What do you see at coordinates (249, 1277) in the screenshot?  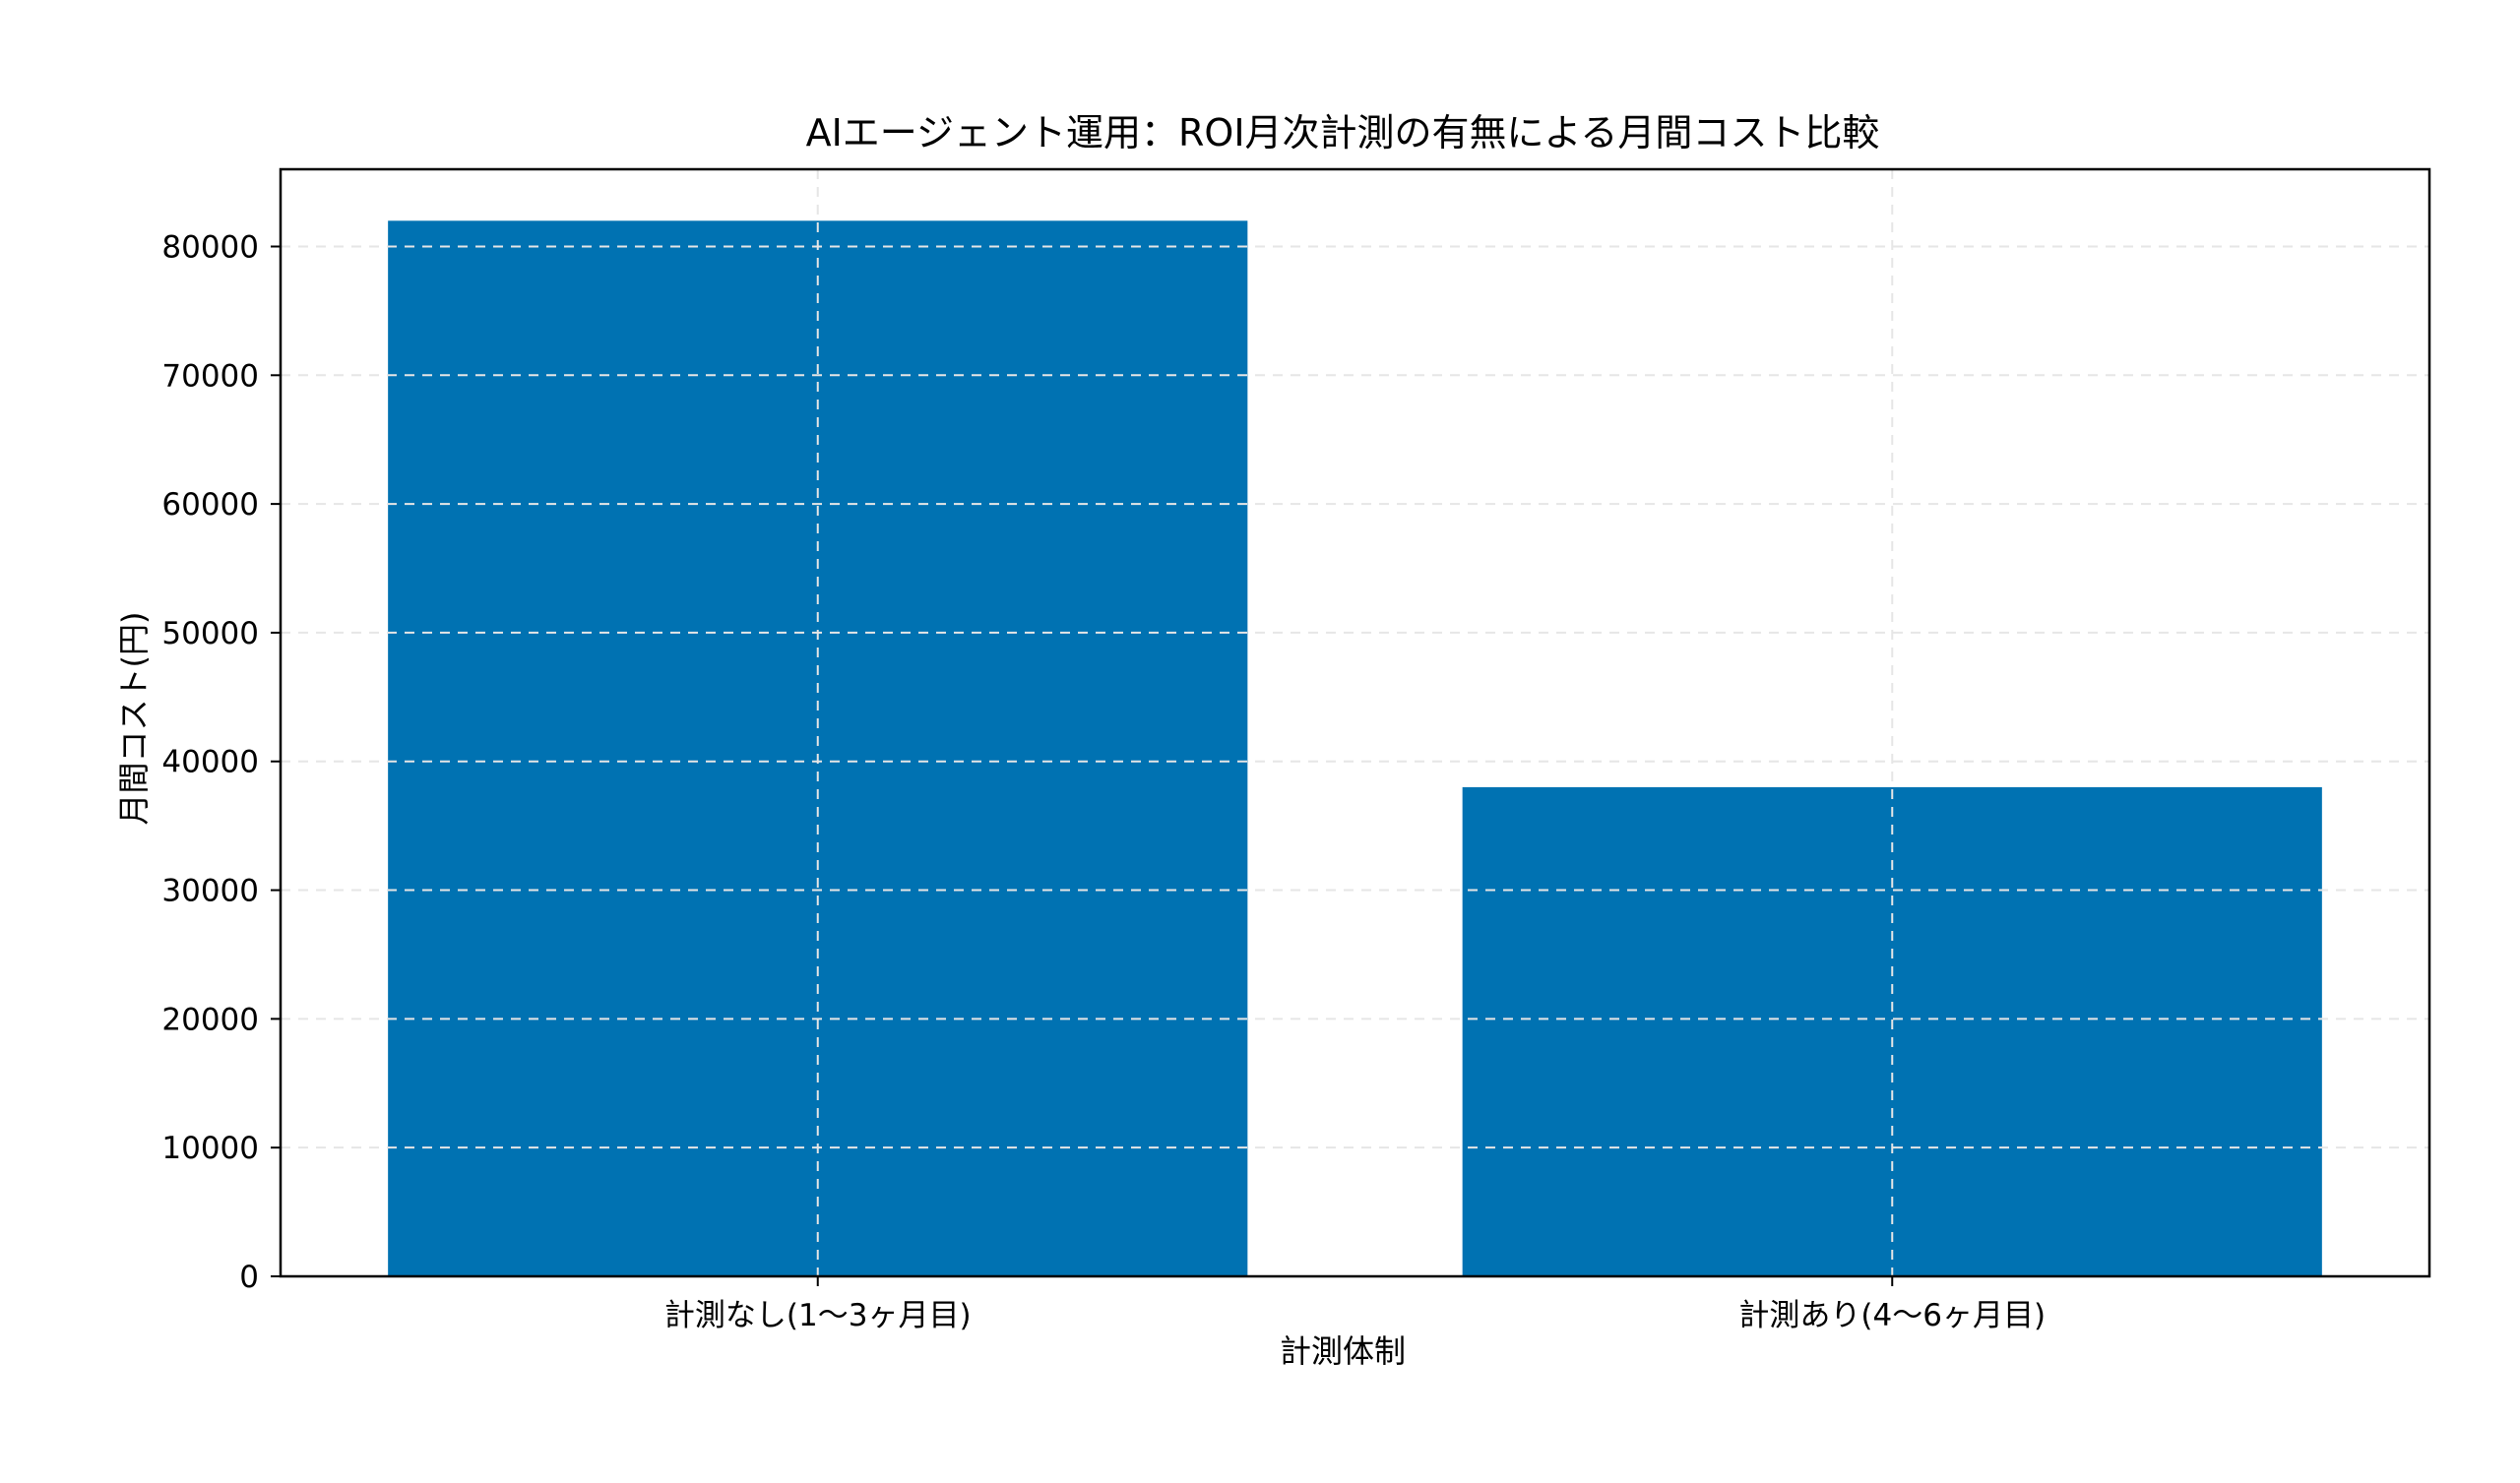 I see `y-tick-label: 0` at bounding box center [249, 1277].